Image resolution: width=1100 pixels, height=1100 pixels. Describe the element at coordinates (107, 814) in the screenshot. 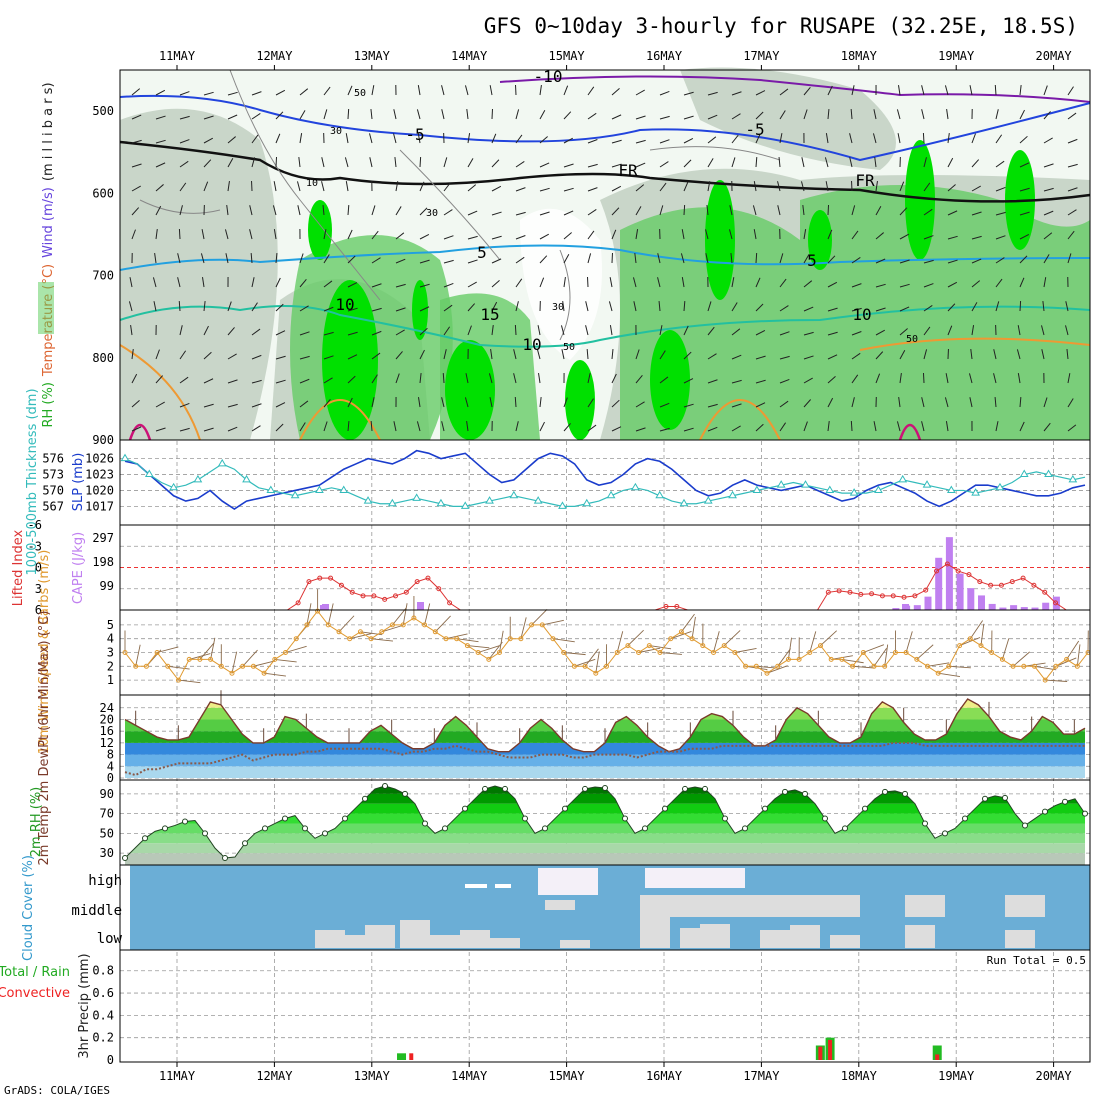

I see `rh-tick-label: 70` at that location.